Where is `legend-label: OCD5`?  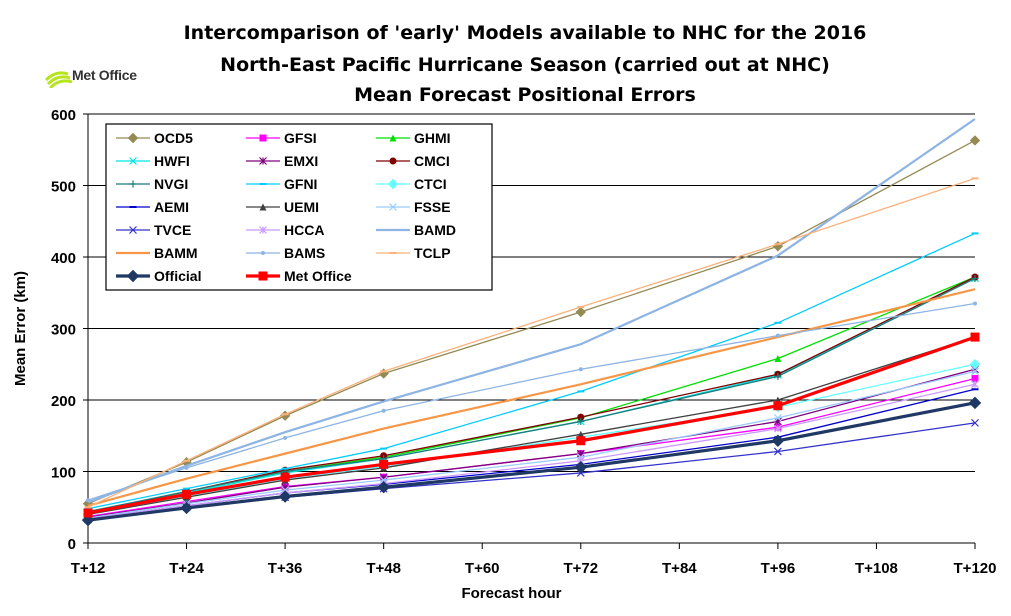 legend-label: OCD5 is located at coordinates (173, 138).